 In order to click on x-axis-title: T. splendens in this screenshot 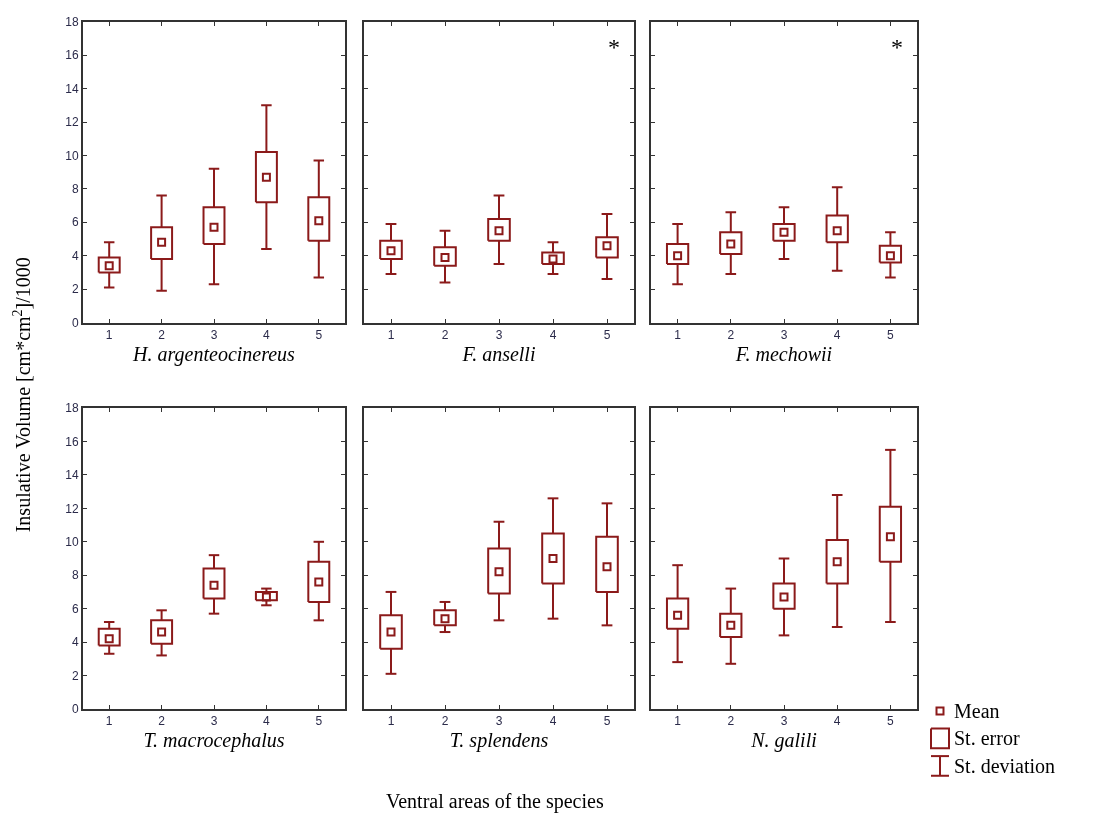, I will do `click(499, 741)`.